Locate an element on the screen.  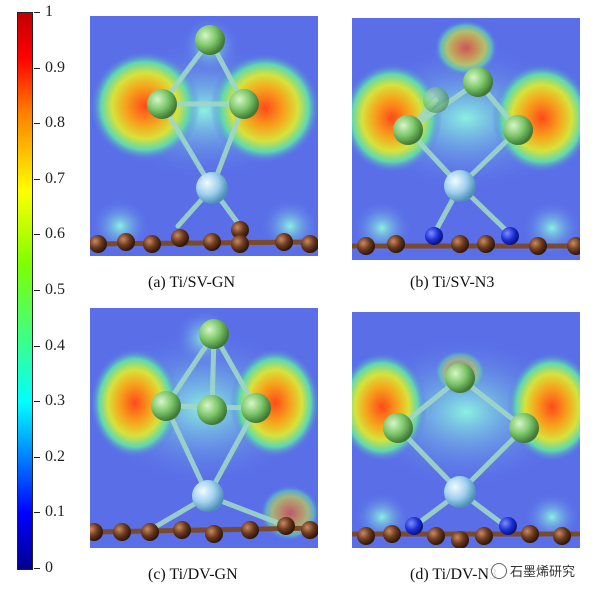
colorbar-tick-label: 0.2 is located at coordinates (55, 456).